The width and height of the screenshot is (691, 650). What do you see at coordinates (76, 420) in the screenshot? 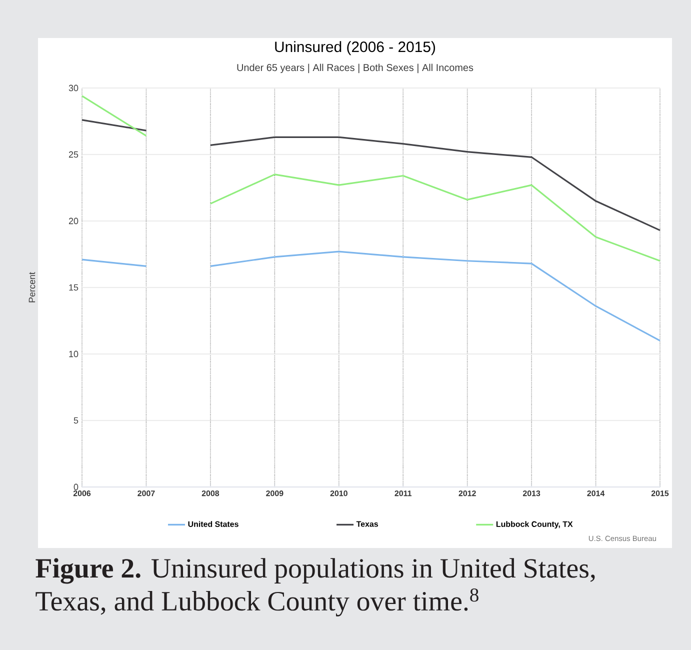
I see `y-tick-label: 5` at bounding box center [76, 420].